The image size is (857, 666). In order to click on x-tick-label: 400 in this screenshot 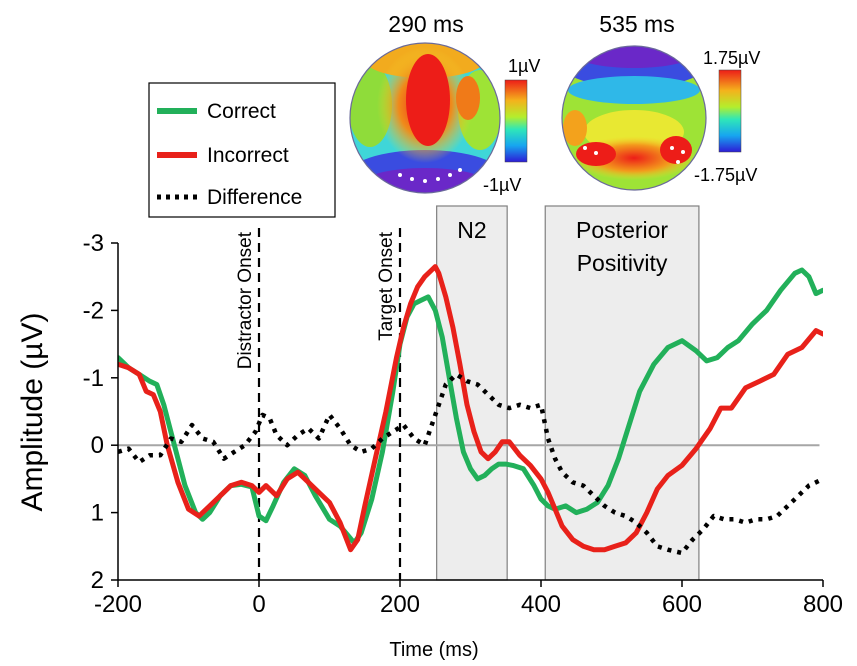, I will do `click(541, 604)`.